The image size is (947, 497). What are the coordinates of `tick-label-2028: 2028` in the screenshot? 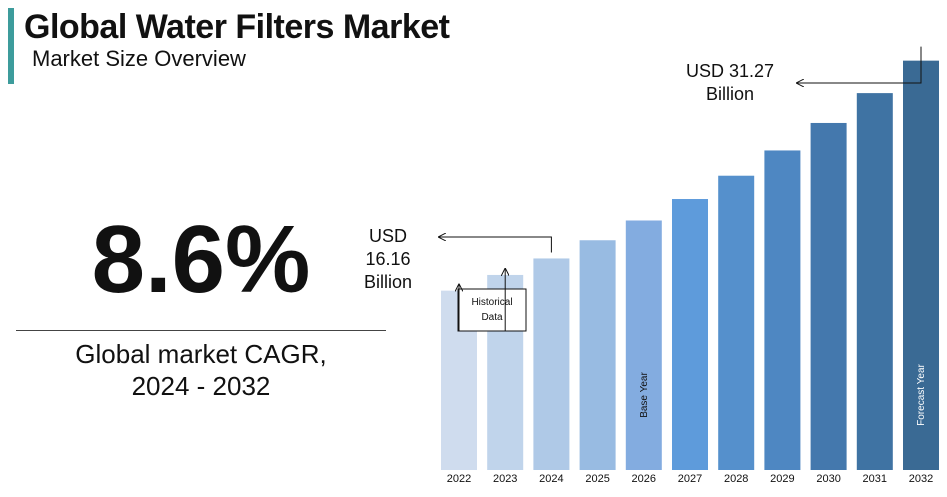 It's located at (736, 479).